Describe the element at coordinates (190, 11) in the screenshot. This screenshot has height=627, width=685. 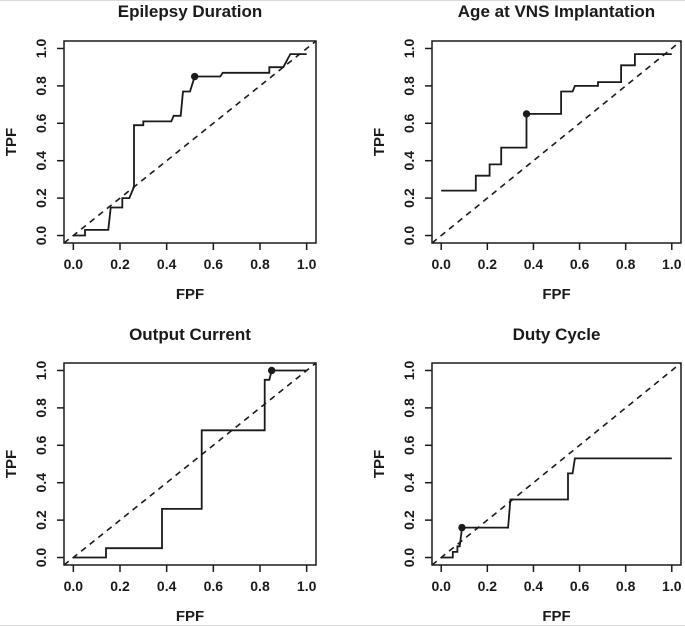
I see `panel-title: Epilepsy Duration` at that location.